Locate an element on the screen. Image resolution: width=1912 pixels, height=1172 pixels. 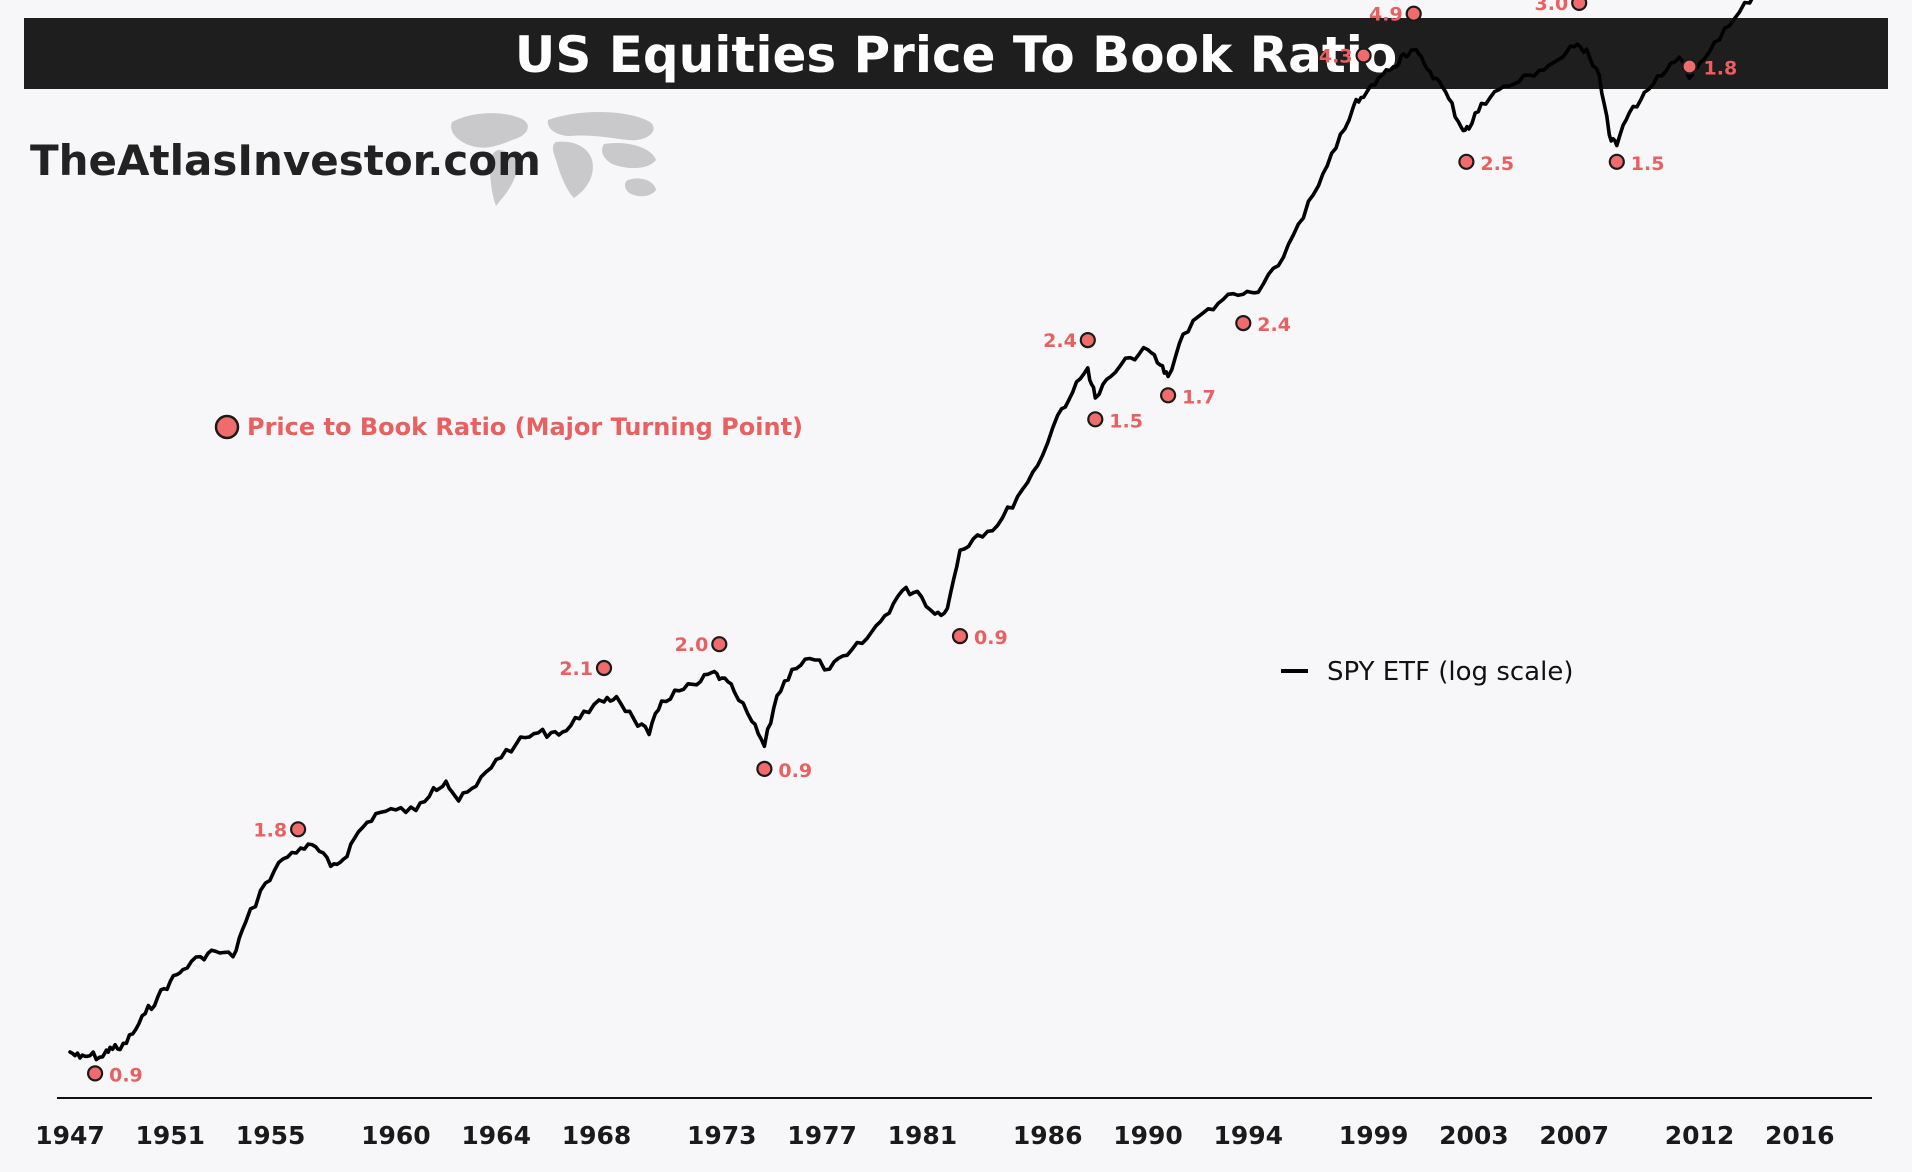
x-tick-label-1968: 1968 is located at coordinates (597, 1135).